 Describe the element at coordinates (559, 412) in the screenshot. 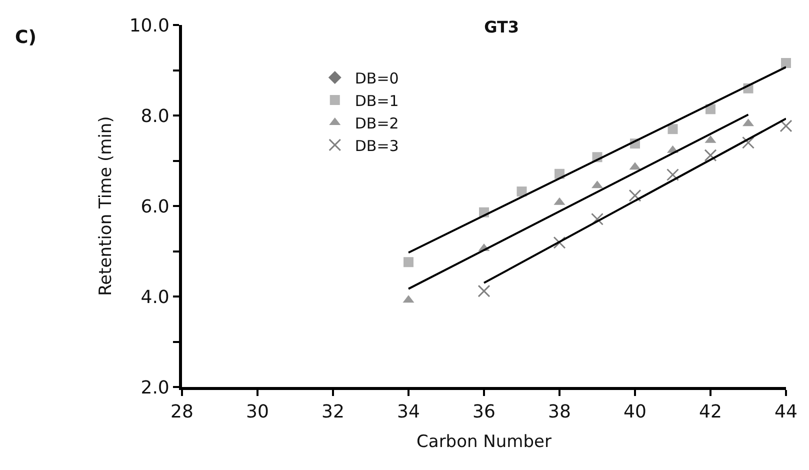

I see `x-tick-label: 38` at that location.